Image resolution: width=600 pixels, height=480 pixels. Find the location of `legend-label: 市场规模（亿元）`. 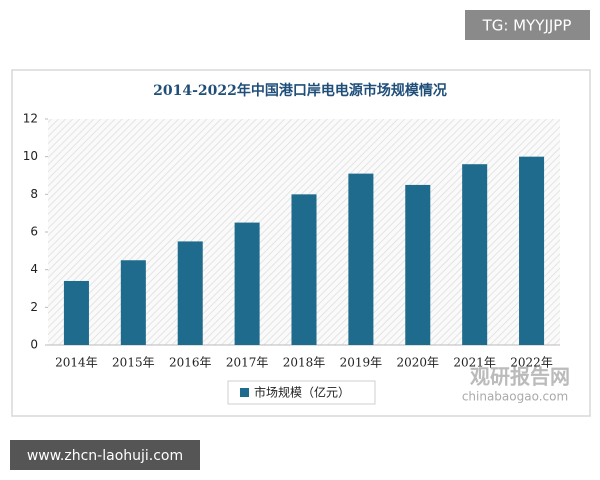

legend-label: 市场规模（亿元） is located at coordinates (302, 392).